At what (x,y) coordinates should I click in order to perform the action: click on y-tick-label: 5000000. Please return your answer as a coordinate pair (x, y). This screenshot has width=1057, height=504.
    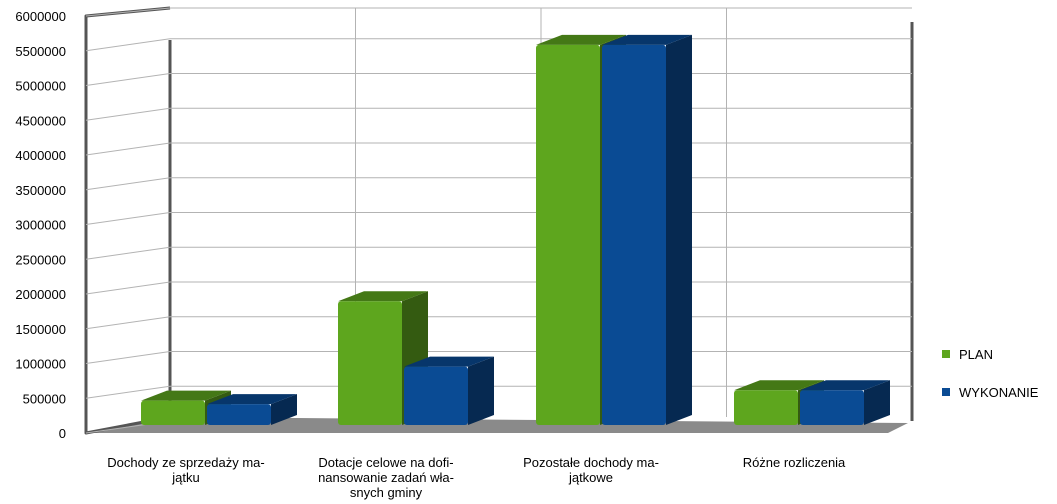
    Looking at the image, I should click on (40, 86).